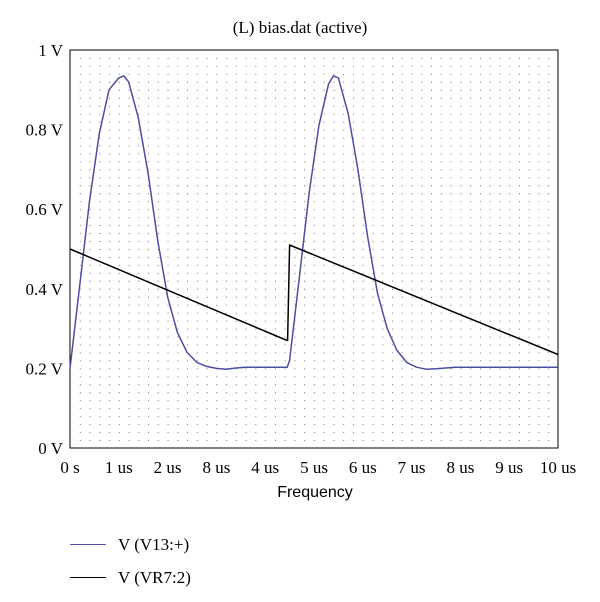 This screenshot has height=602, width=600. What do you see at coordinates (88, 577) in the screenshot?
I see `legend-swatch-vr7` at bounding box center [88, 577].